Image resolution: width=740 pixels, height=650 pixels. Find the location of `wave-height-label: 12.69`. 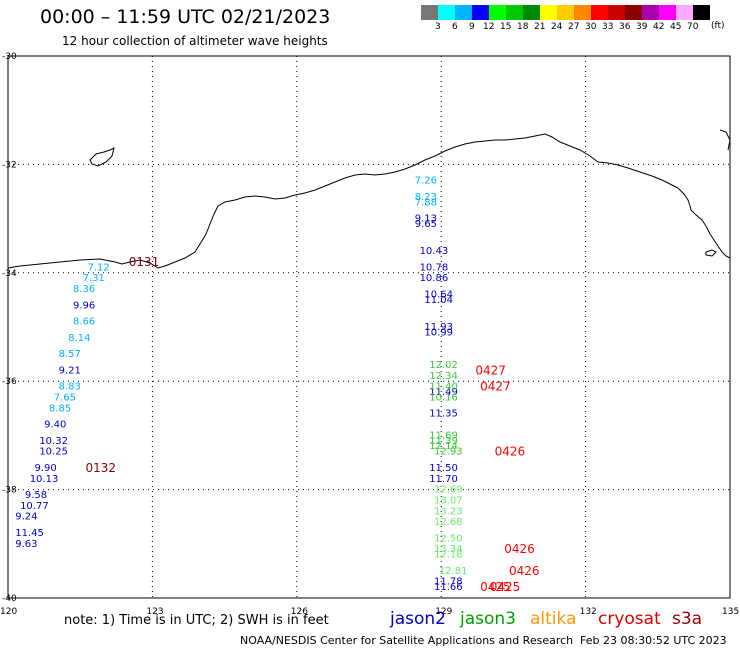

wave-height-label: 12.69 is located at coordinates (448, 490).